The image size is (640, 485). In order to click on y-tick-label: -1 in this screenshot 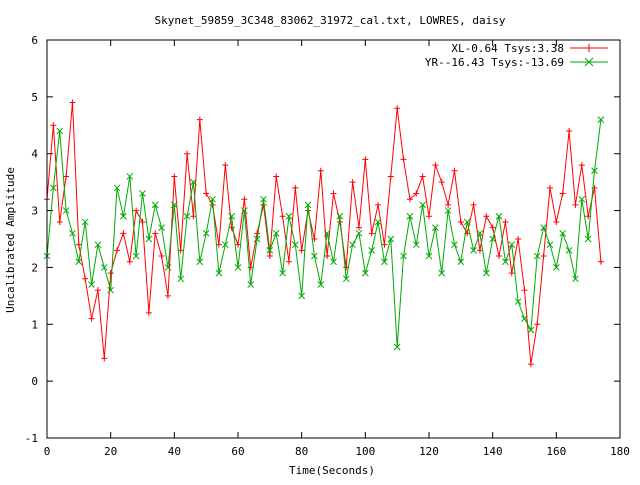, I will do `click(31, 438)`.